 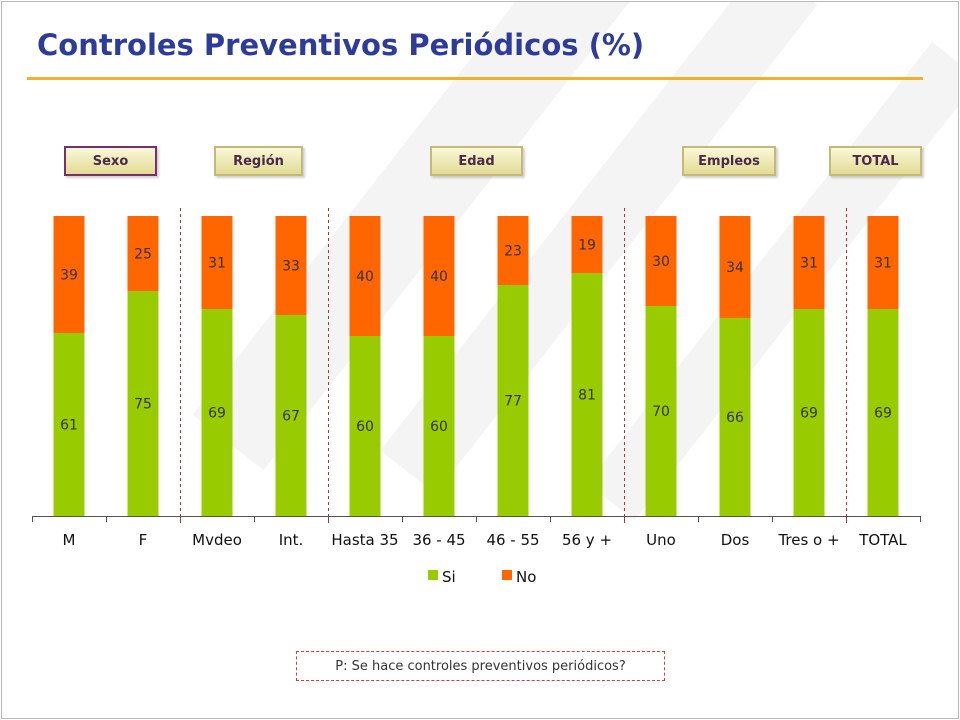 What do you see at coordinates (661, 540) in the screenshot?
I see `category-tick-label: Uno` at bounding box center [661, 540].